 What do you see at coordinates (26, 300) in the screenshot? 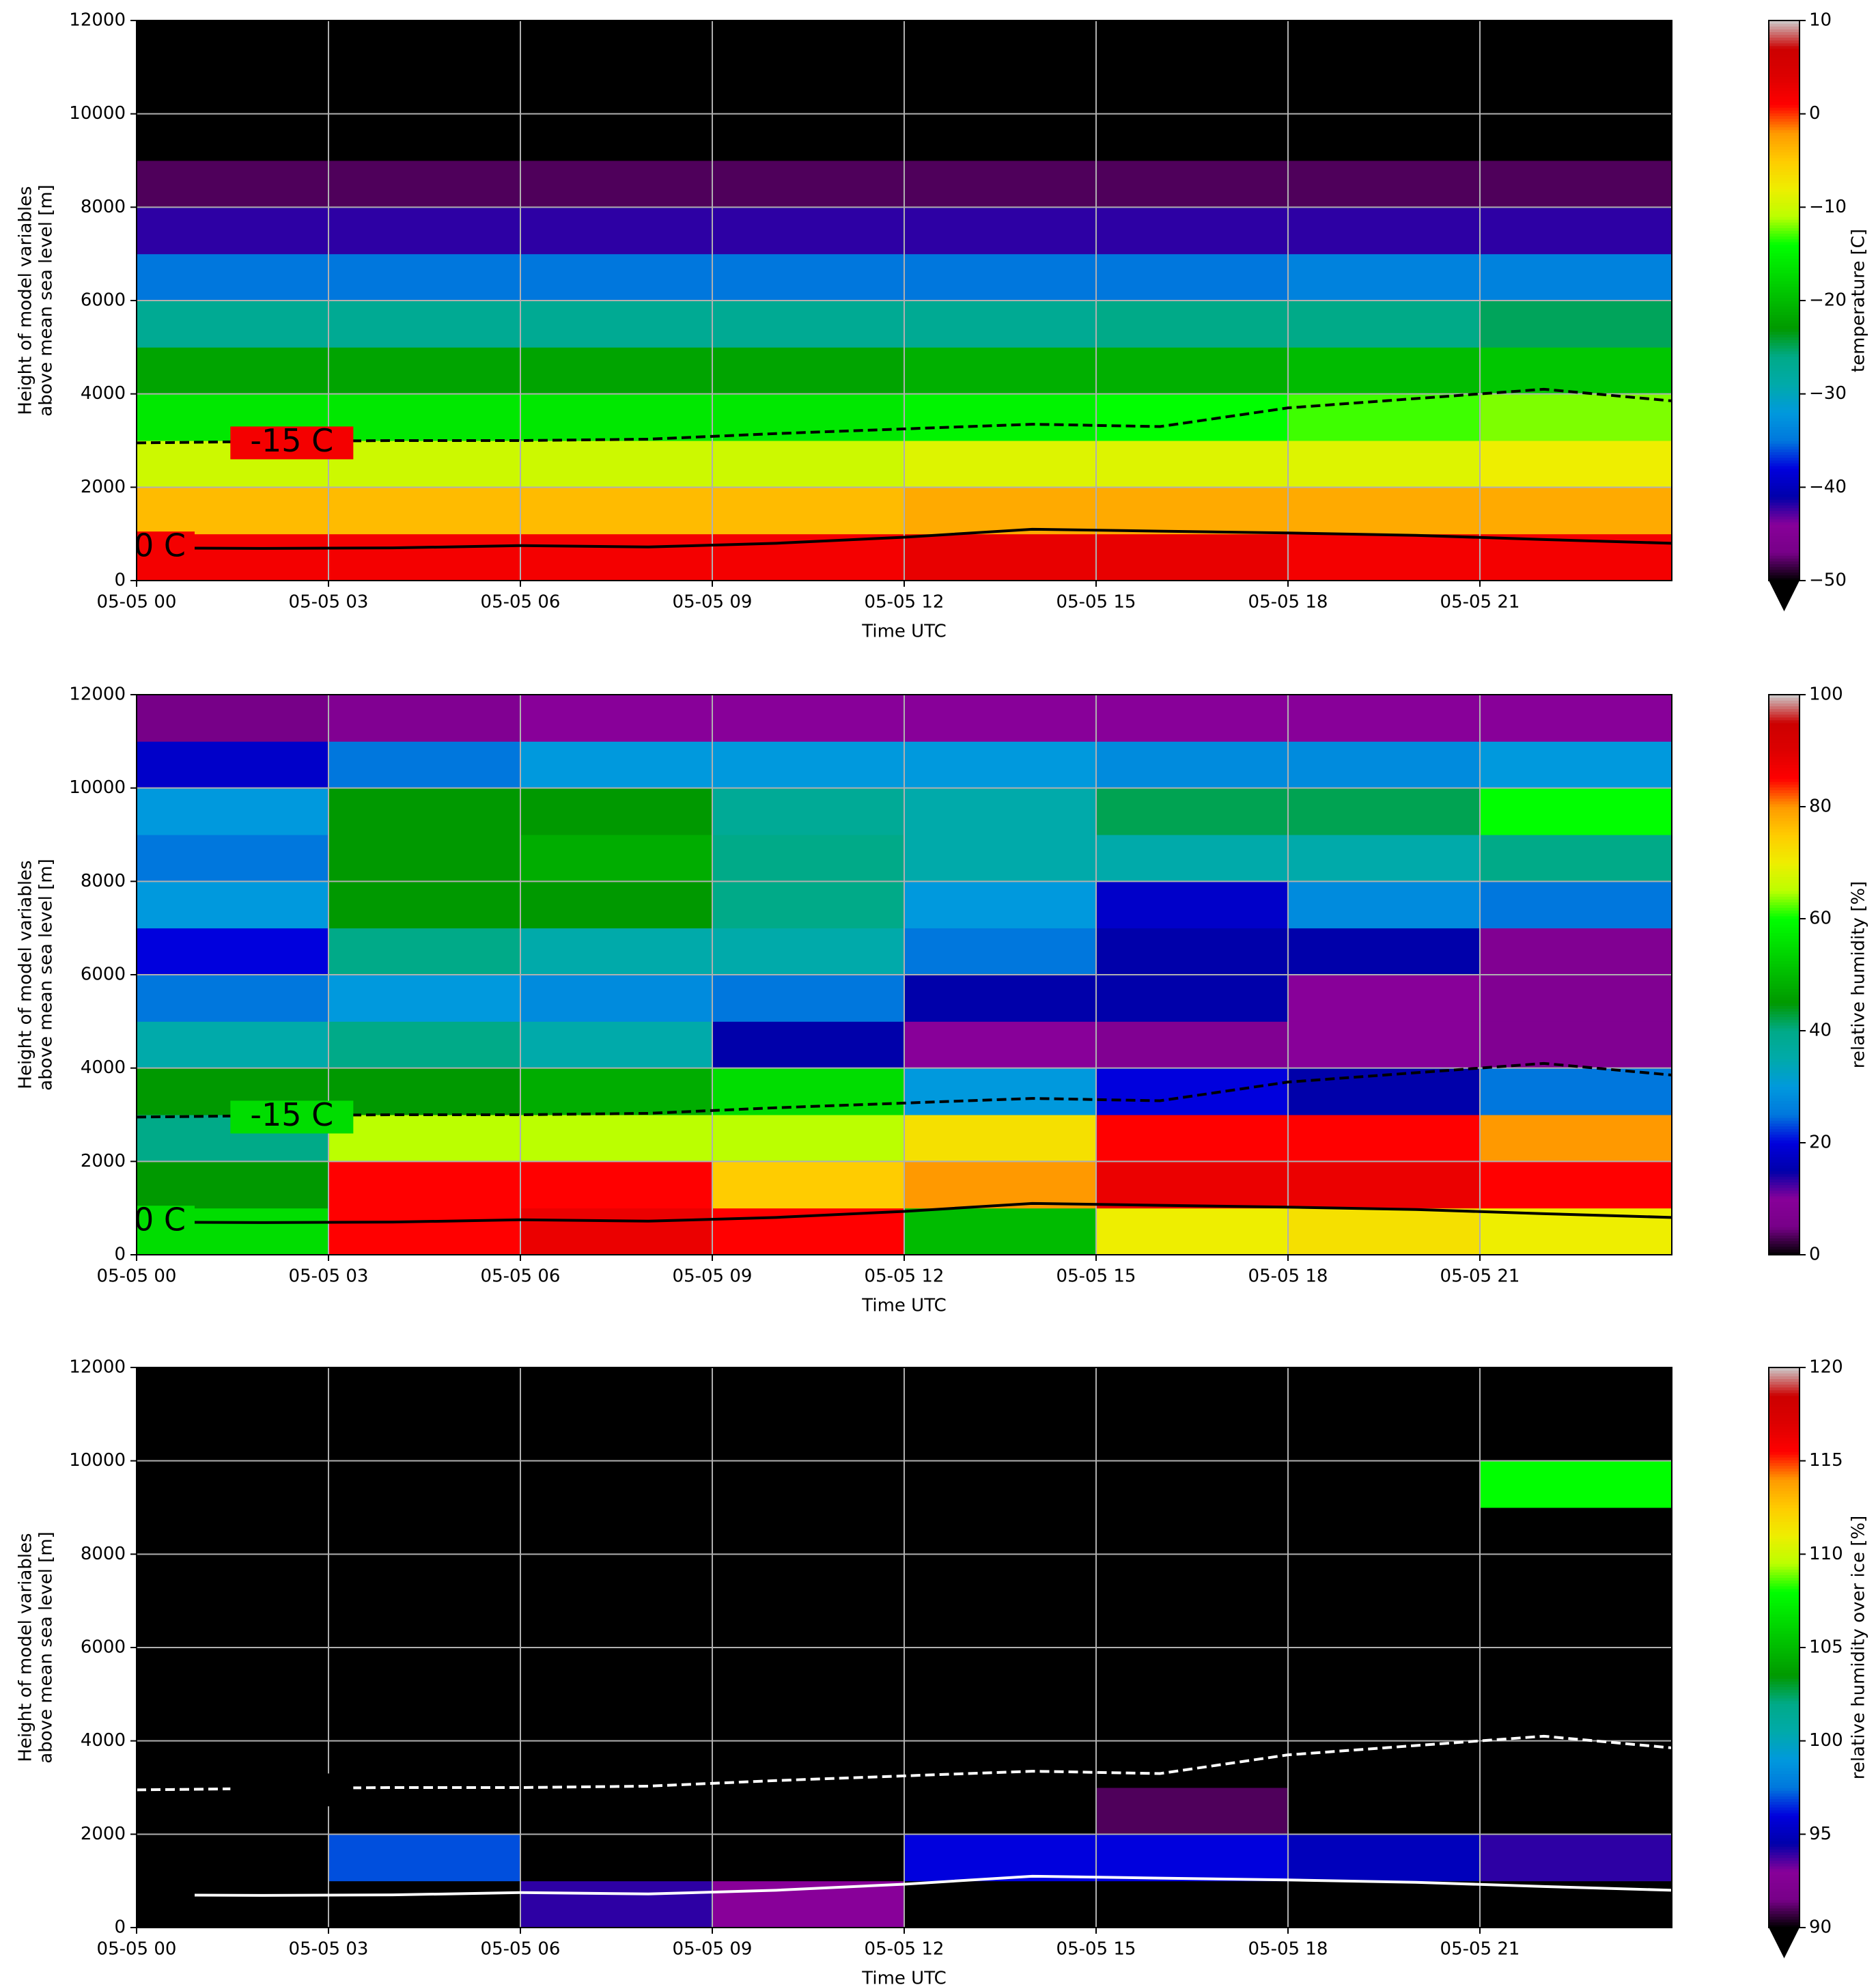
I see `y-axis-label: Height of model variables` at bounding box center [26, 300].